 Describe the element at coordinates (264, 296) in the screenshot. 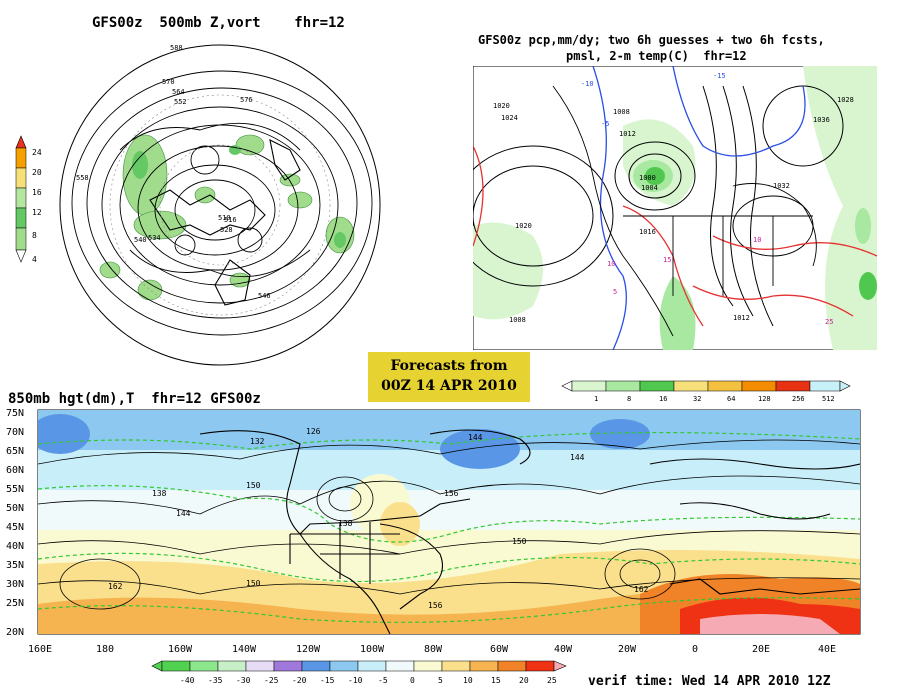

I see `tl-contour-label: 546` at that location.